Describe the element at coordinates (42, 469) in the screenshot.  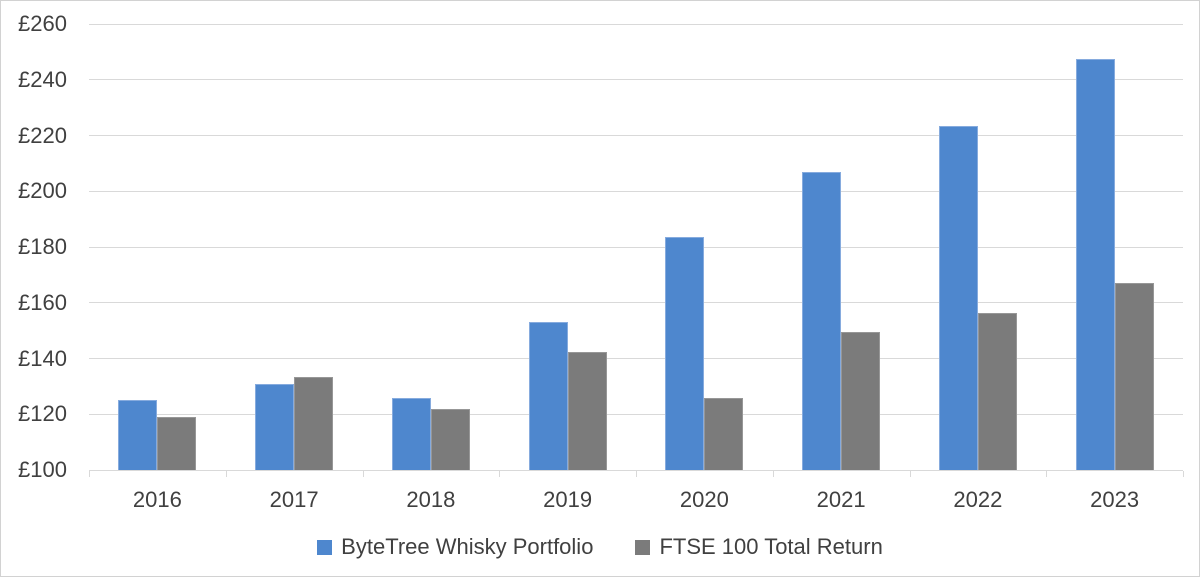
I see `y-tick-label-100: £100` at that location.